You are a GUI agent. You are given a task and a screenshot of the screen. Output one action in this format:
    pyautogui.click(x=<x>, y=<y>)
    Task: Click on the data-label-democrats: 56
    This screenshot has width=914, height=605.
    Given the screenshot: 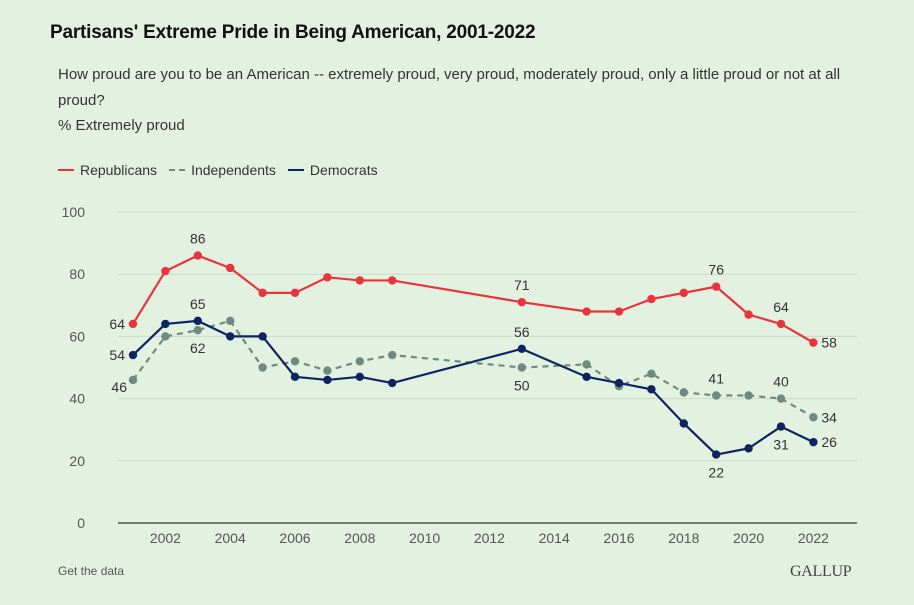 What is the action you would take?
    pyautogui.click(x=522, y=332)
    